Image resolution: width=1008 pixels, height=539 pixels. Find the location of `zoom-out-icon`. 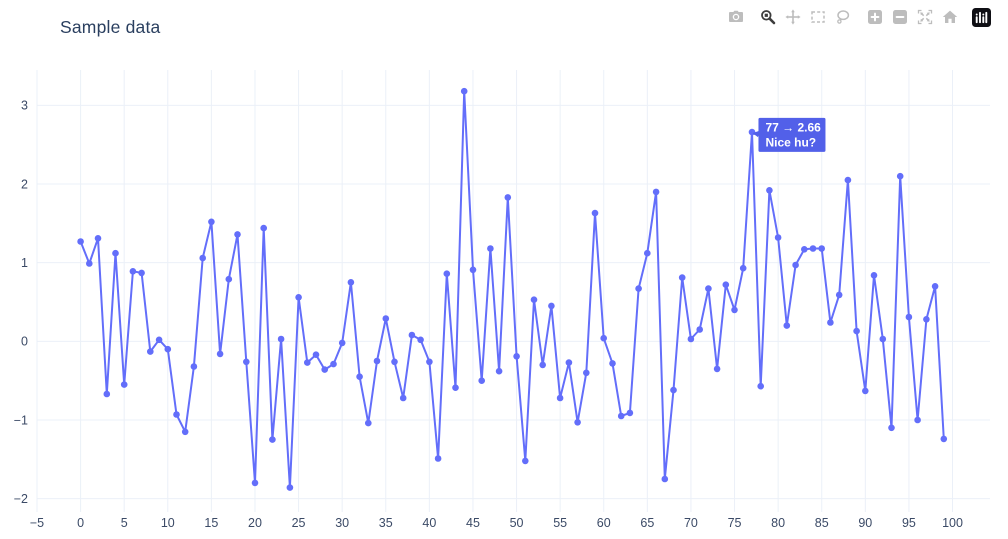

zoom-out-icon is located at coordinates (900, 17).